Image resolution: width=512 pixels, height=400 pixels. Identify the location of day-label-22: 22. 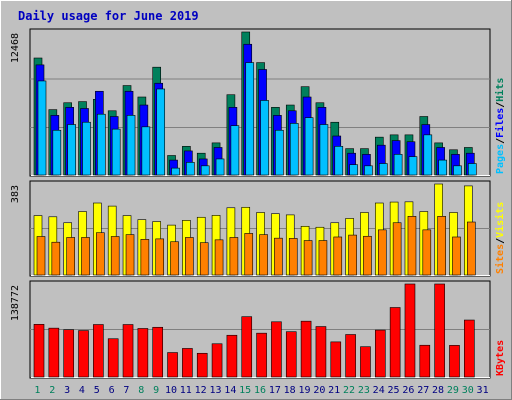
(349, 390).